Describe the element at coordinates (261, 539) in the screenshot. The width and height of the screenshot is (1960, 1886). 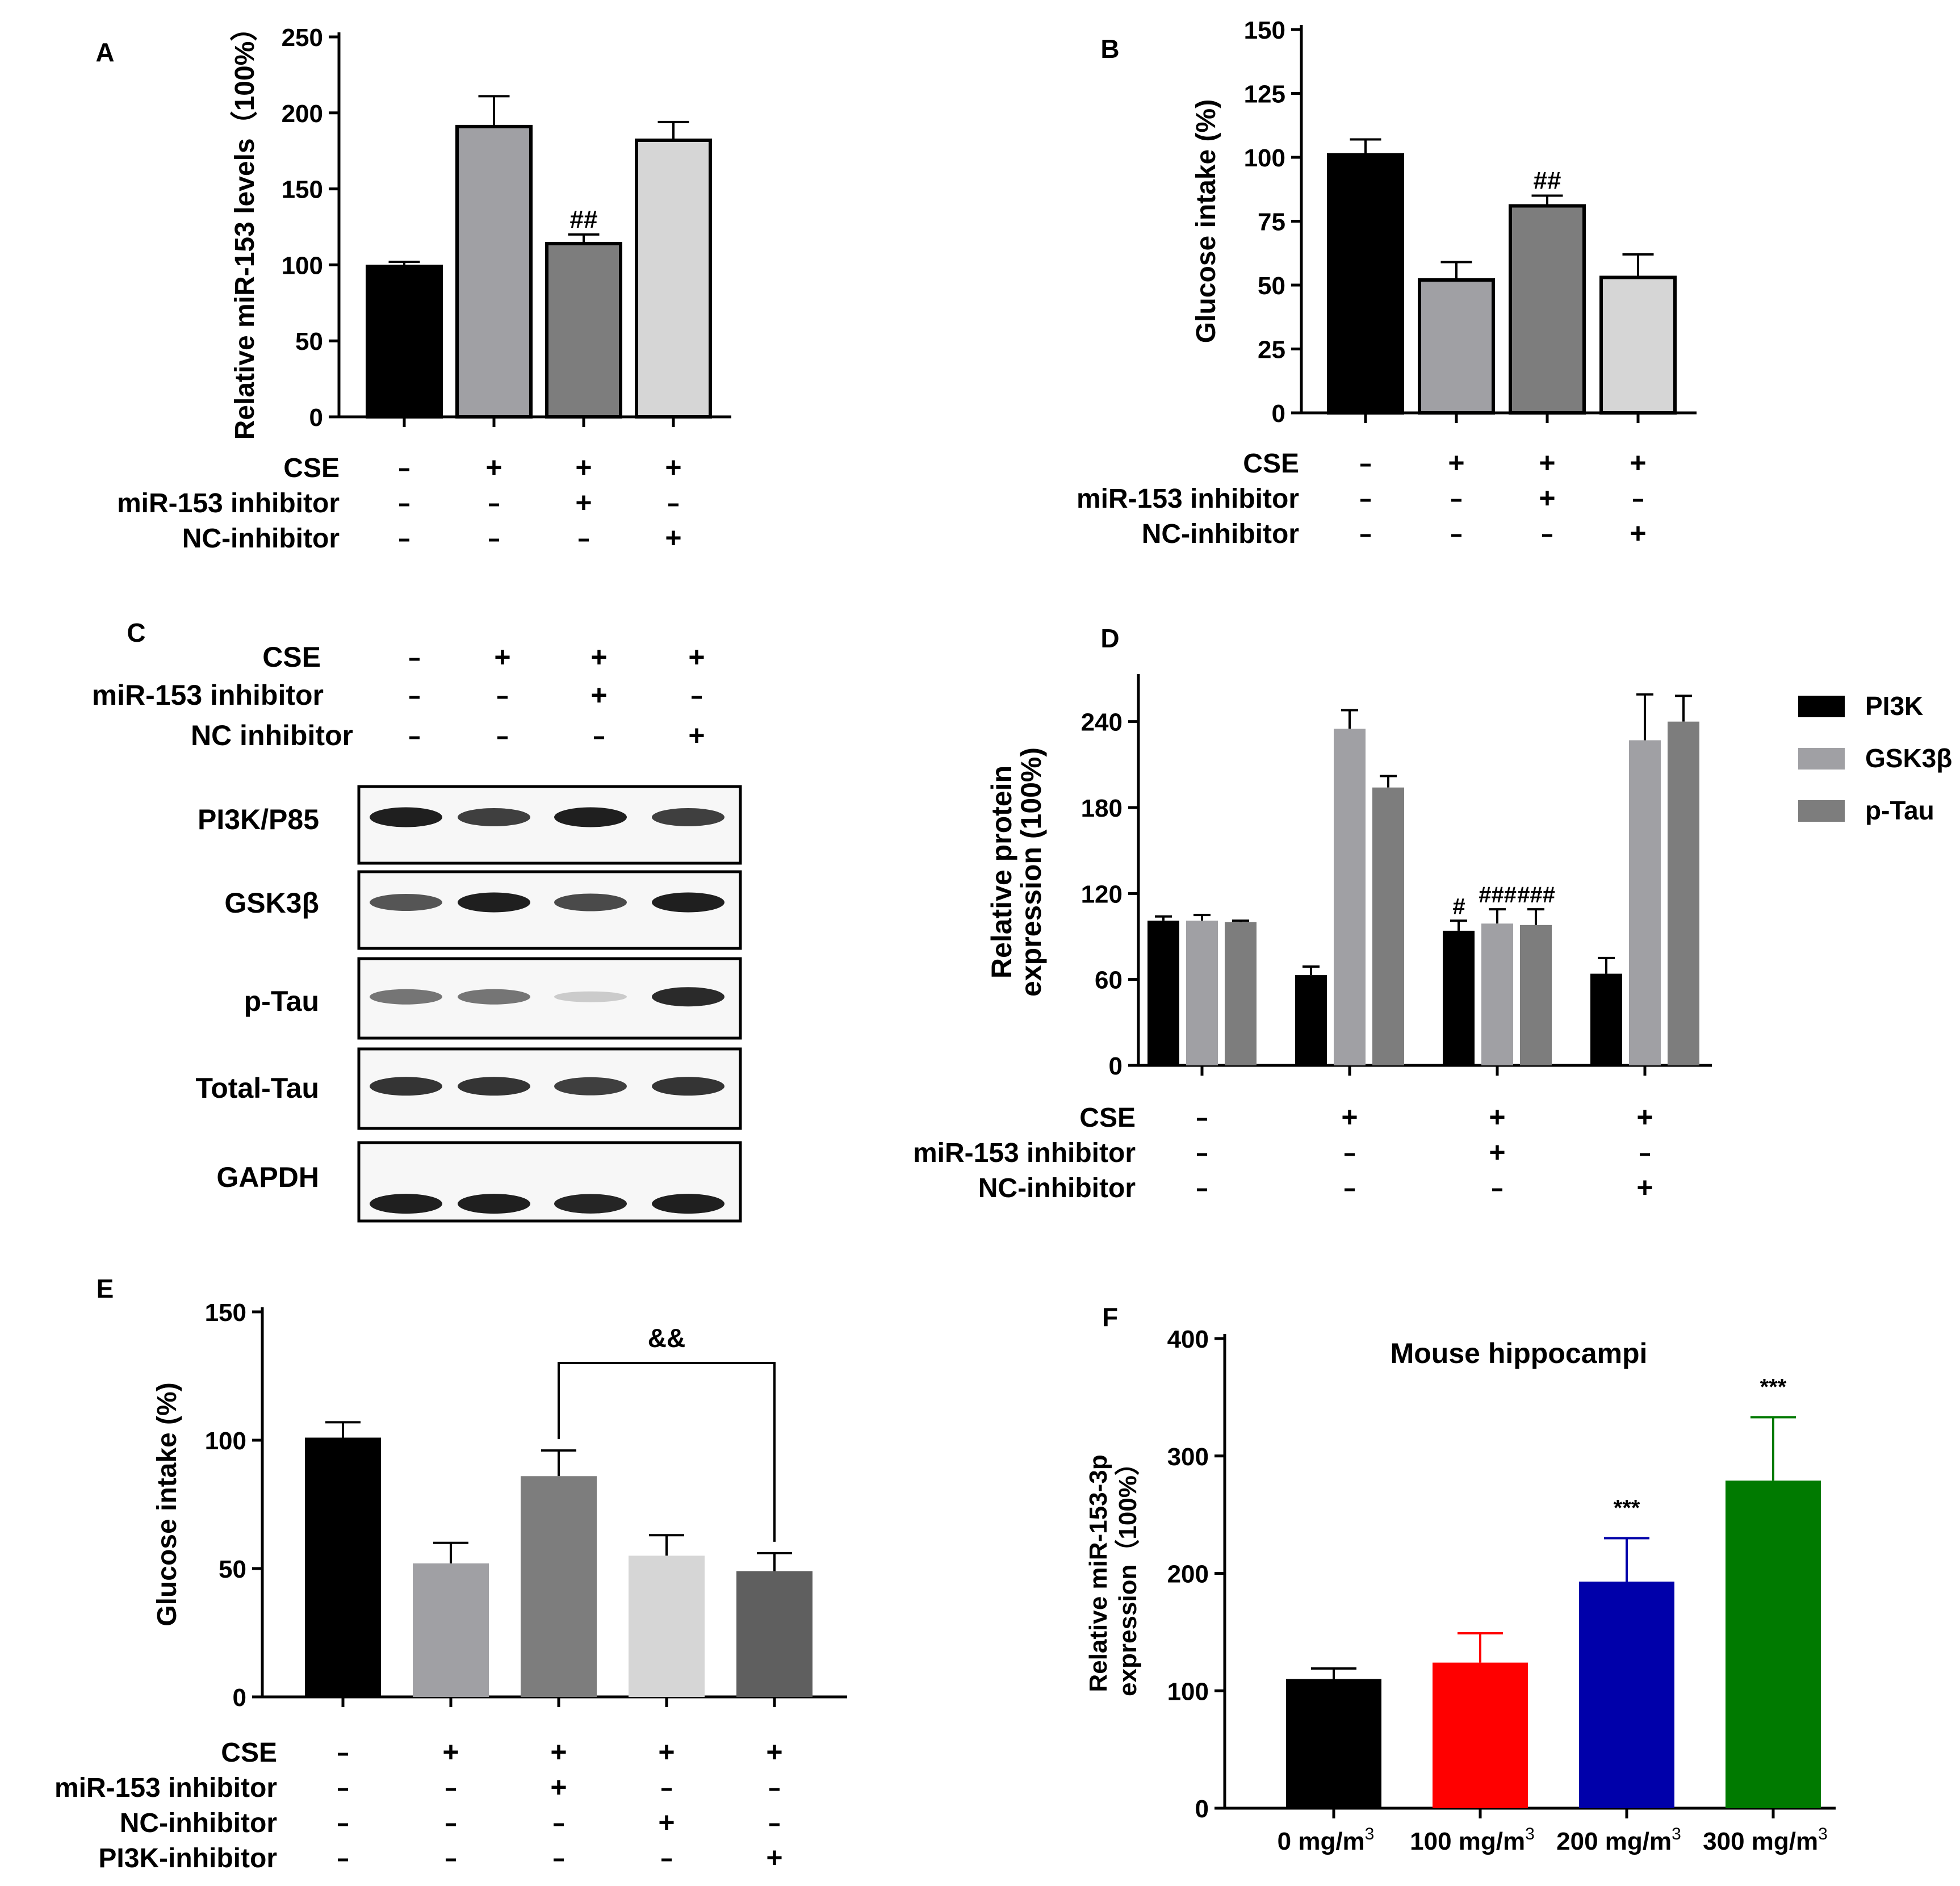
I see `chart-a-treatment-label-nc-inhibitor: NC-inhibitor` at that location.